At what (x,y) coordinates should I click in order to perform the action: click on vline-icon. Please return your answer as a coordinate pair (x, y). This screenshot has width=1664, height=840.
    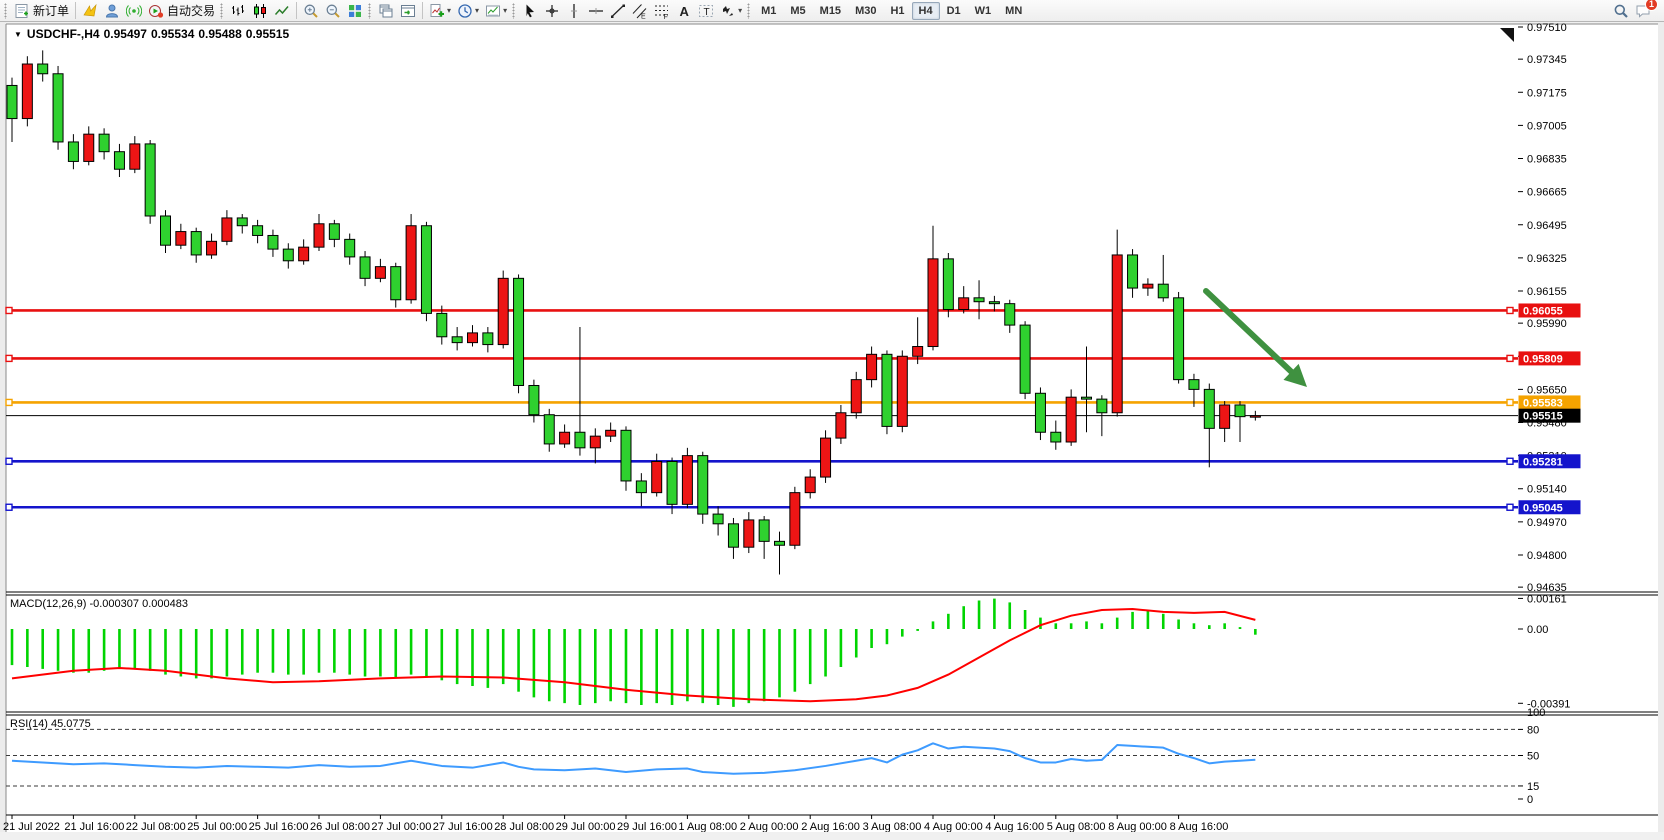
    Looking at the image, I should click on (574, 10).